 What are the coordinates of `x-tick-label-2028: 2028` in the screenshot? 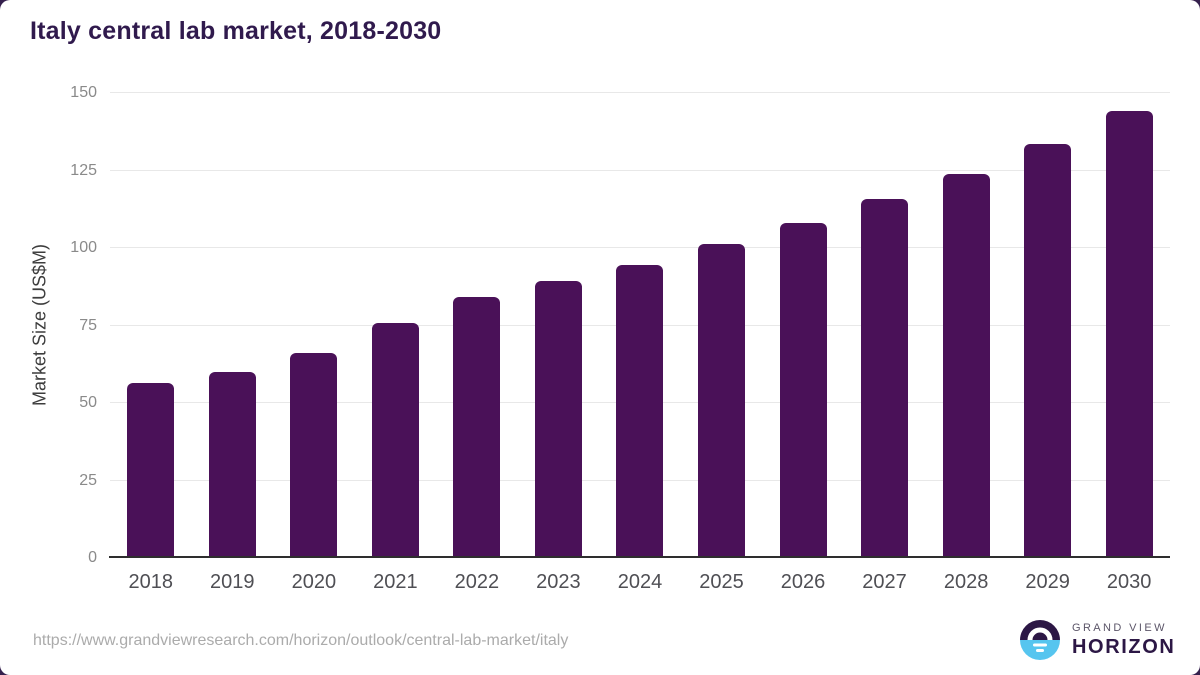 It's located at (966, 582).